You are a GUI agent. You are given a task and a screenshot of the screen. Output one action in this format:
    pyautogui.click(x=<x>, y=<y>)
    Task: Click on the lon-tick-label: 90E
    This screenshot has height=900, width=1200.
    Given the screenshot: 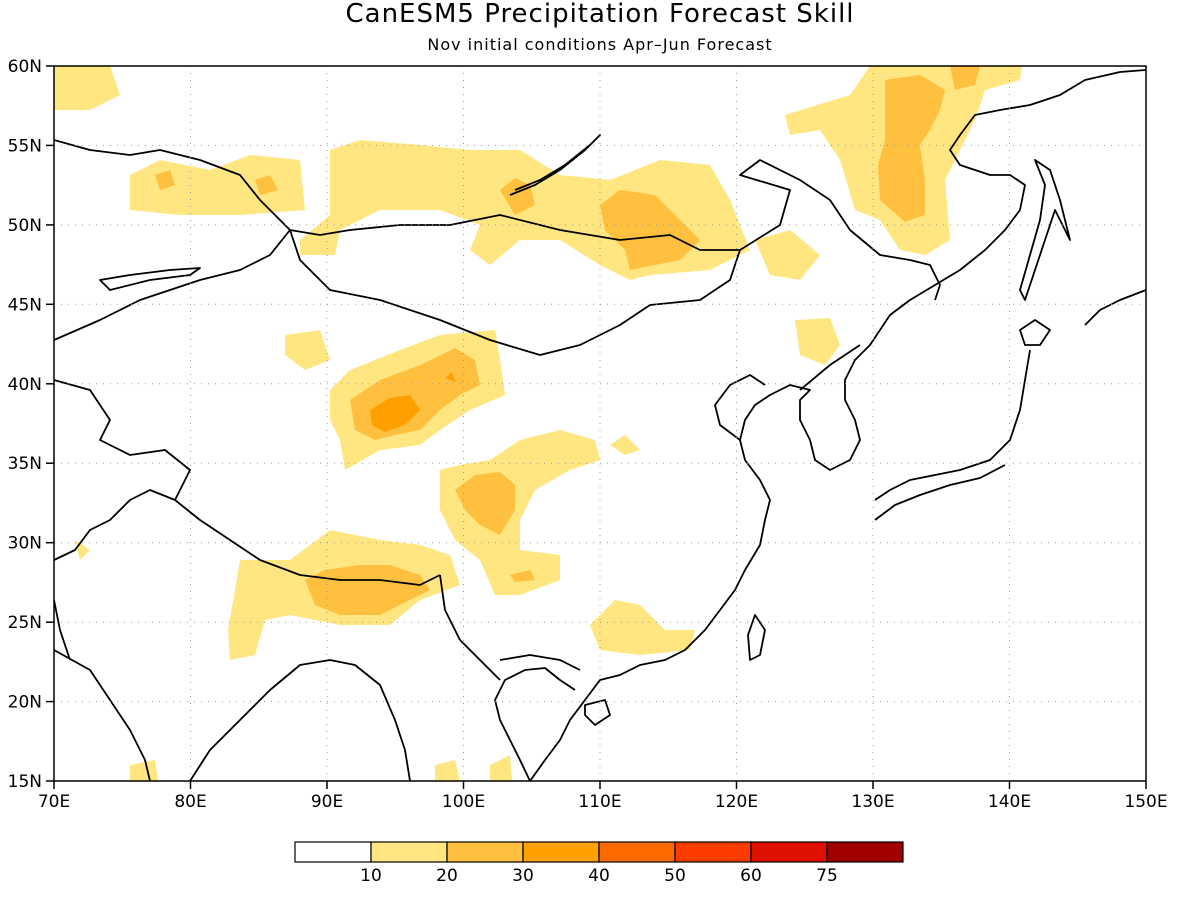 What is the action you would take?
    pyautogui.click(x=327, y=802)
    